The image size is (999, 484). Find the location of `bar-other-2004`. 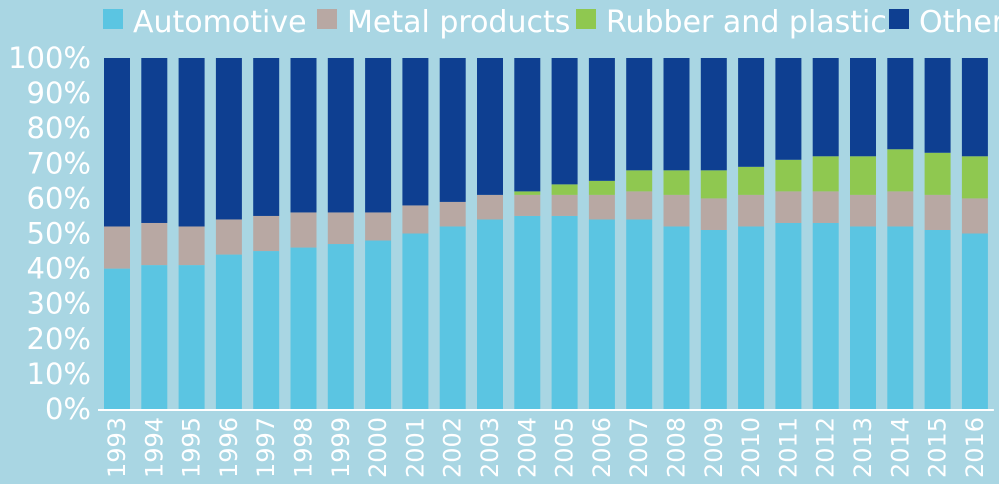

bar-other-2004 is located at coordinates (527, 125).